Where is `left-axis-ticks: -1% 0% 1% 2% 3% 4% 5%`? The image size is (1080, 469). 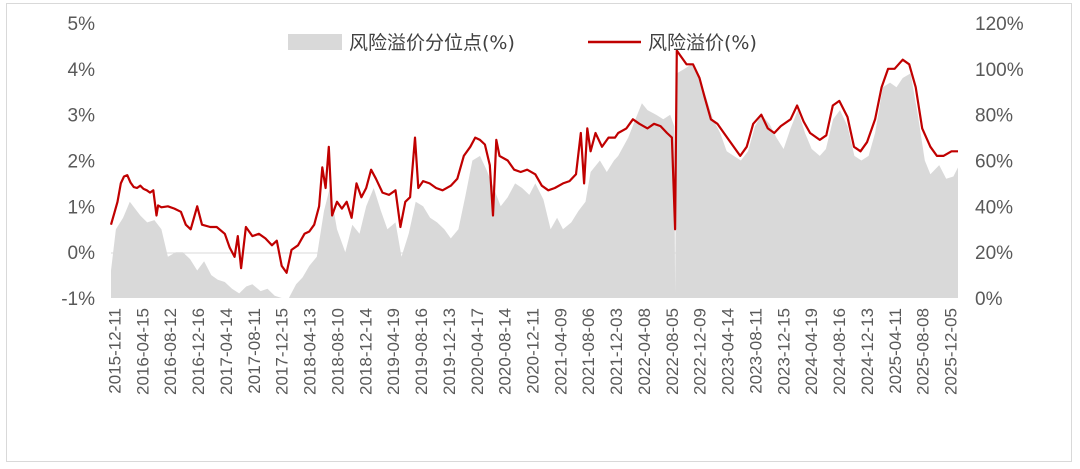 left-axis-ticks: -1% 0% 1% 2% 3% 4% 5% is located at coordinates (78, 162).